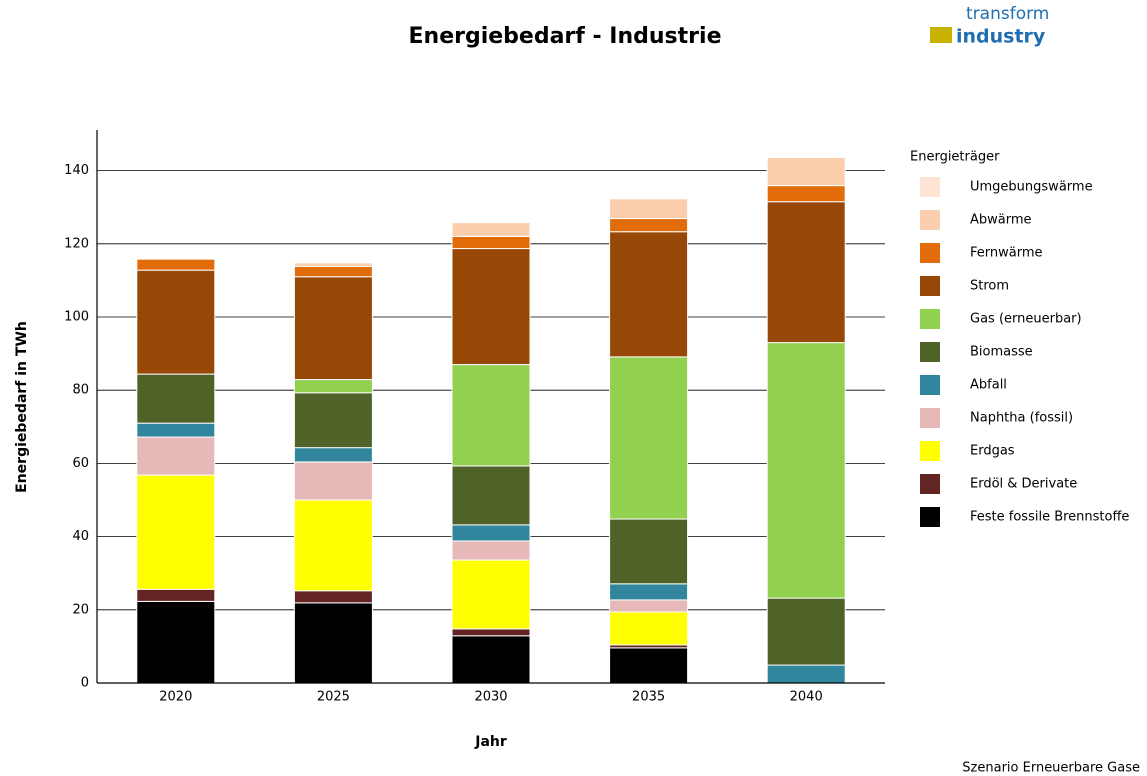 The height and width of the screenshot is (776, 1147). What do you see at coordinates (648, 697) in the screenshot?
I see `x-tick-label: 2035` at bounding box center [648, 697].